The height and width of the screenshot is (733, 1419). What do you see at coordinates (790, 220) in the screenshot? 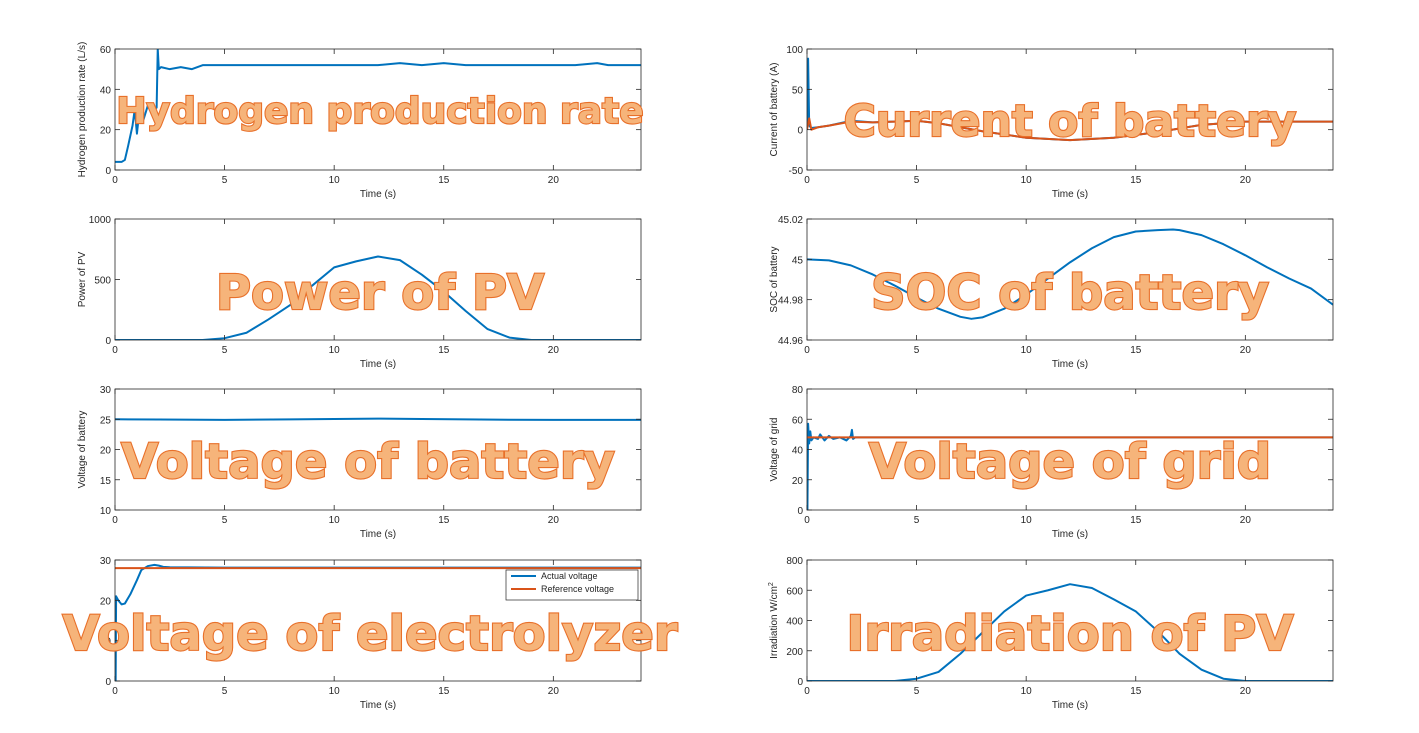
I see `y-tick-label: 45.02` at bounding box center [790, 220].